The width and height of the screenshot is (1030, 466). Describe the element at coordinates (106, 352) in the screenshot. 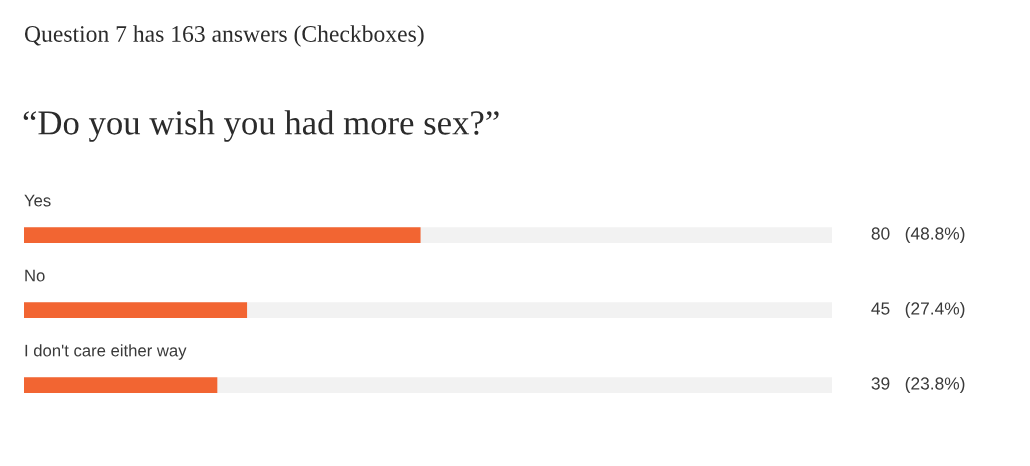

I see `y-tick-label: I don't care either way` at that location.